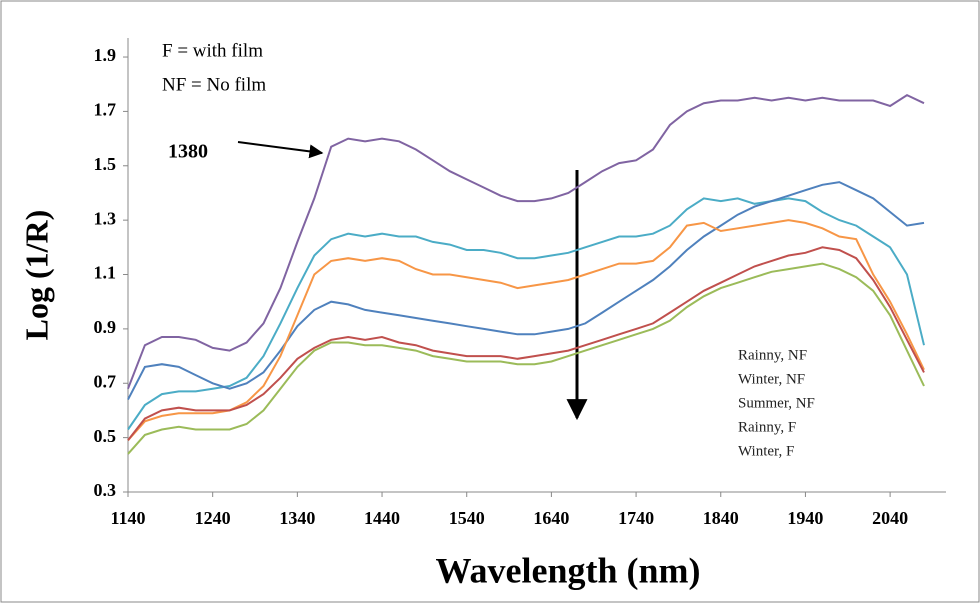 The height and width of the screenshot is (603, 980). What do you see at coordinates (772, 355) in the screenshot?
I see `legend-label: Rainny, NF` at bounding box center [772, 355].